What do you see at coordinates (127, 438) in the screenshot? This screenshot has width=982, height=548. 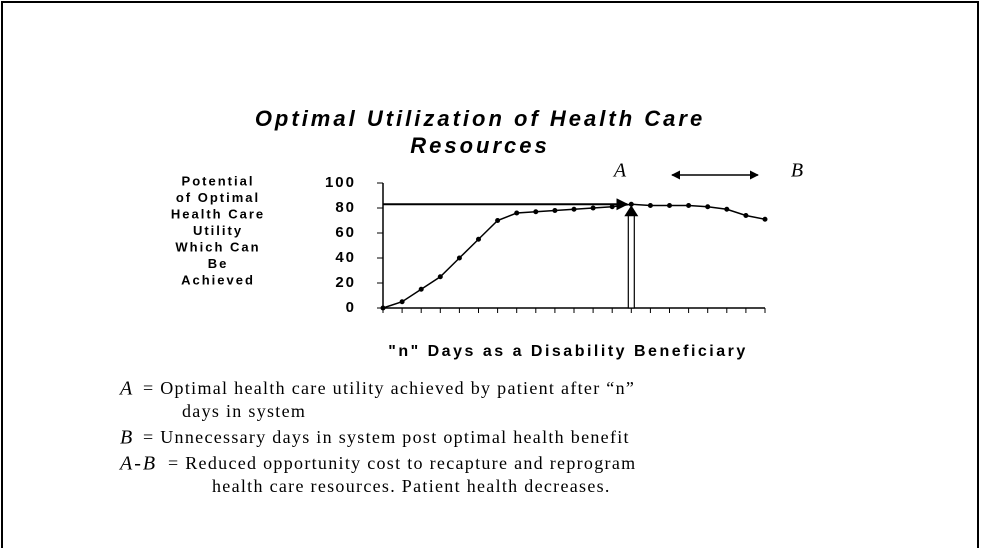 I see `definition-term: B` at bounding box center [127, 438].